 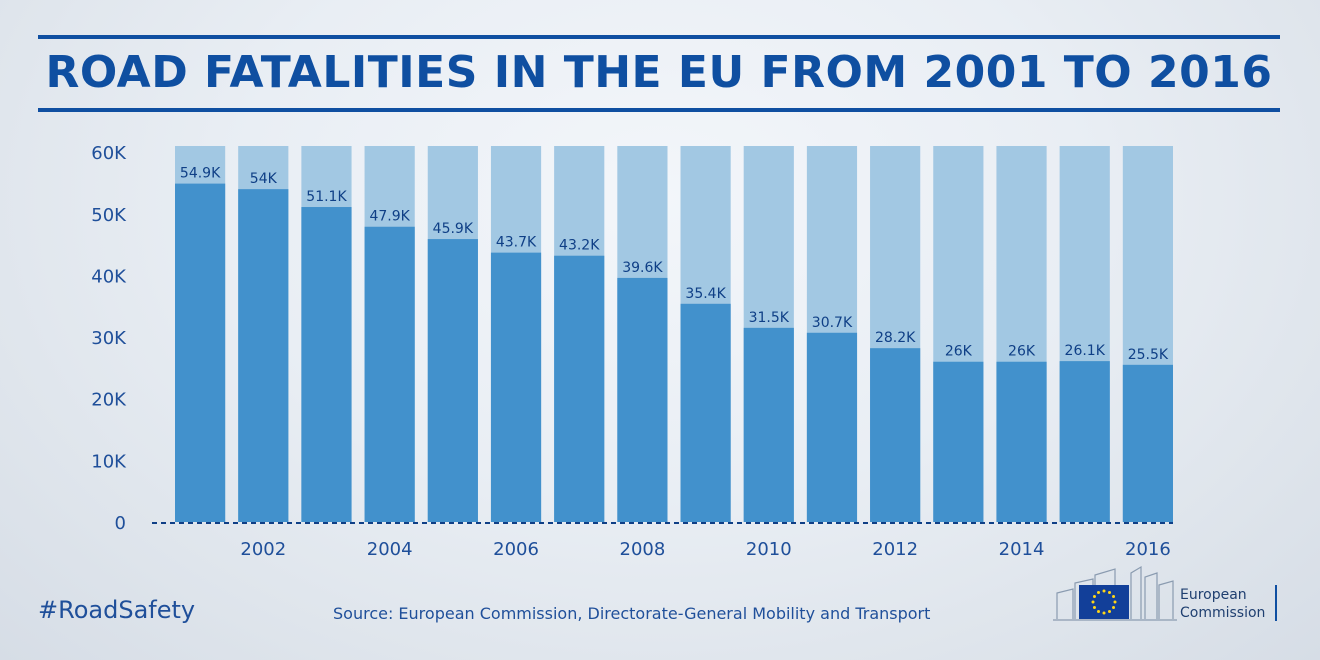 I want to click on x-tick-label: 2002, so click(x=263, y=549).